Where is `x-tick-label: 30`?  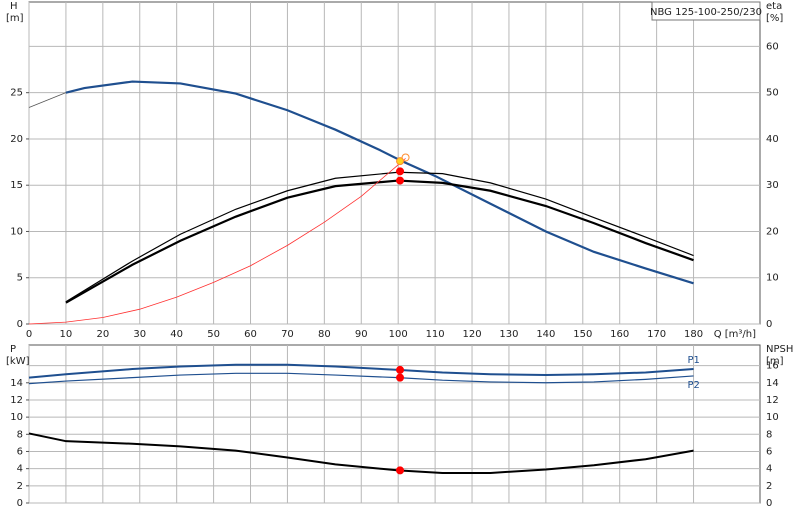 x-tick-label: 30 is located at coordinates (139, 334).